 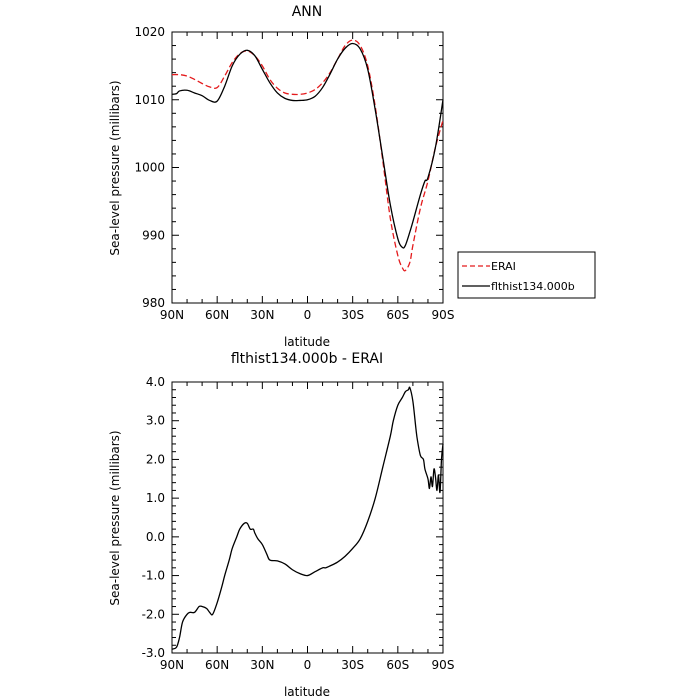 What do you see at coordinates (153, 653) in the screenshot?
I see `bottom-y-tick-label: -3.0` at bounding box center [153, 653].